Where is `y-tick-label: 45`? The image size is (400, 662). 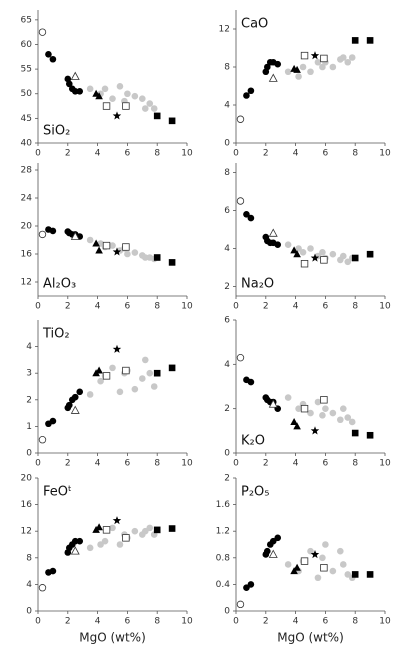 y-tick-label: 45 is located at coordinates (26, 119).